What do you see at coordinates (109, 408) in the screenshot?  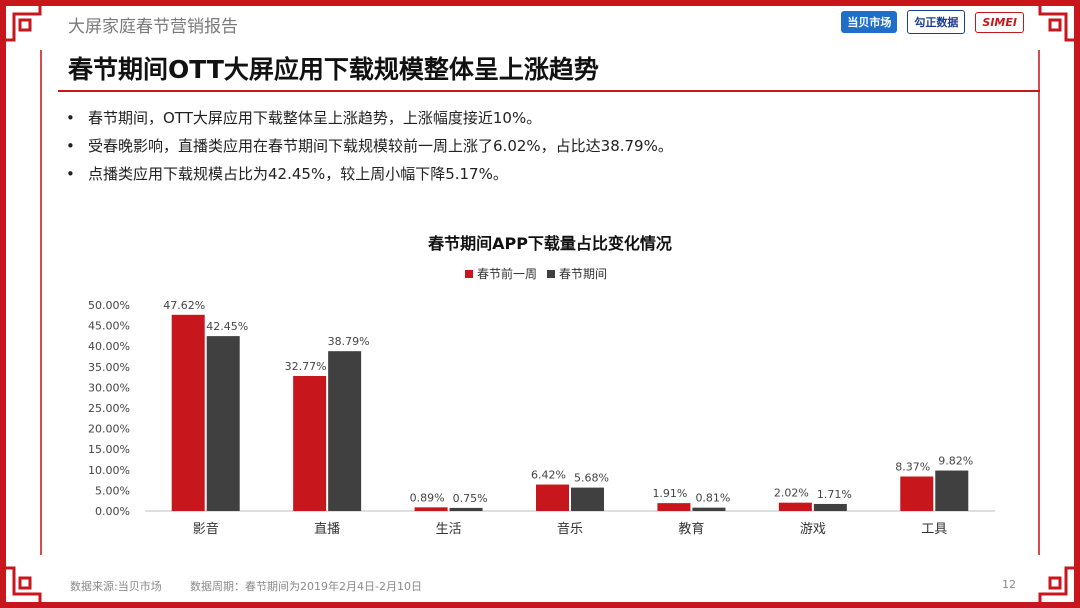 I see `y-tick-label: 25.00%` at bounding box center [109, 408].